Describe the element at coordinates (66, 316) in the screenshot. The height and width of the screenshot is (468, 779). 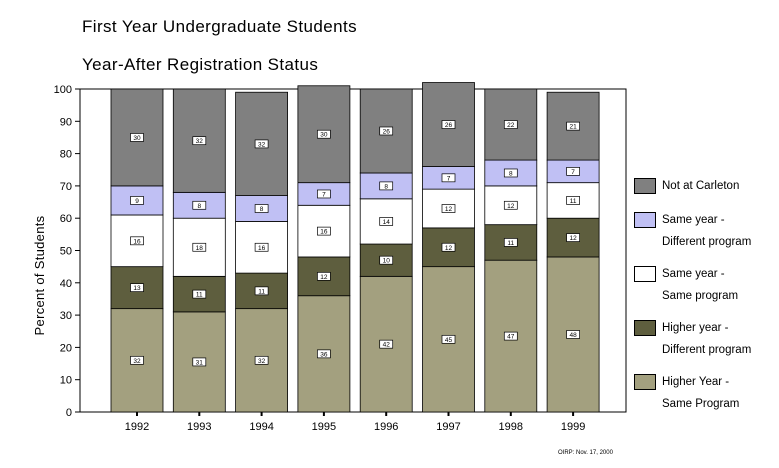
I see `y-tick-label: 30` at that location.